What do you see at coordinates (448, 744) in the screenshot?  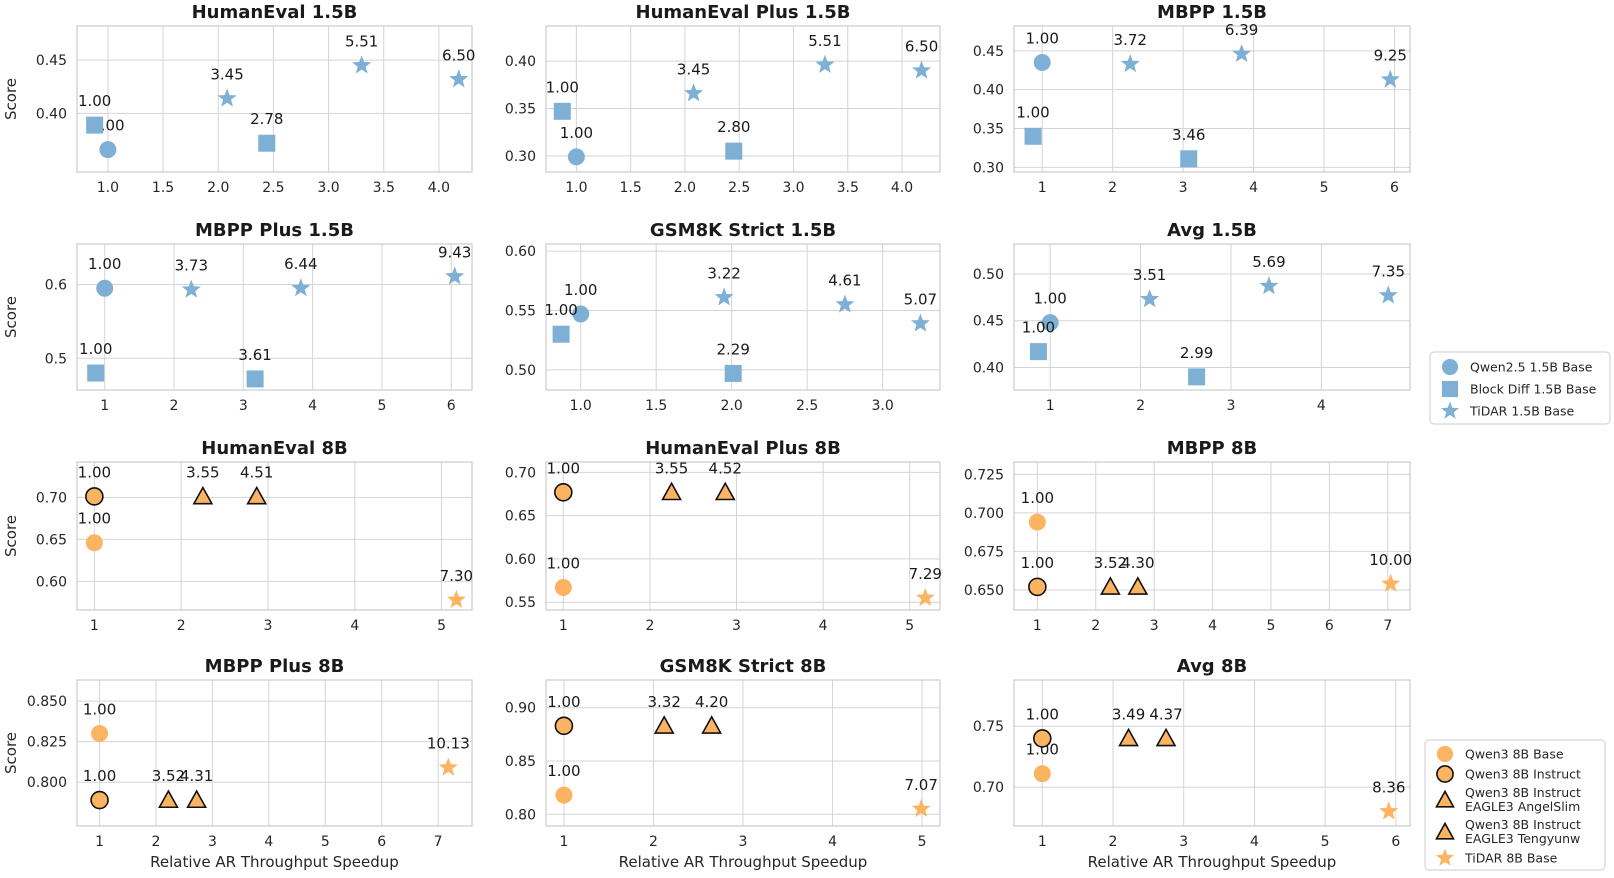 I see `data-label: 10.13` at bounding box center [448, 744].